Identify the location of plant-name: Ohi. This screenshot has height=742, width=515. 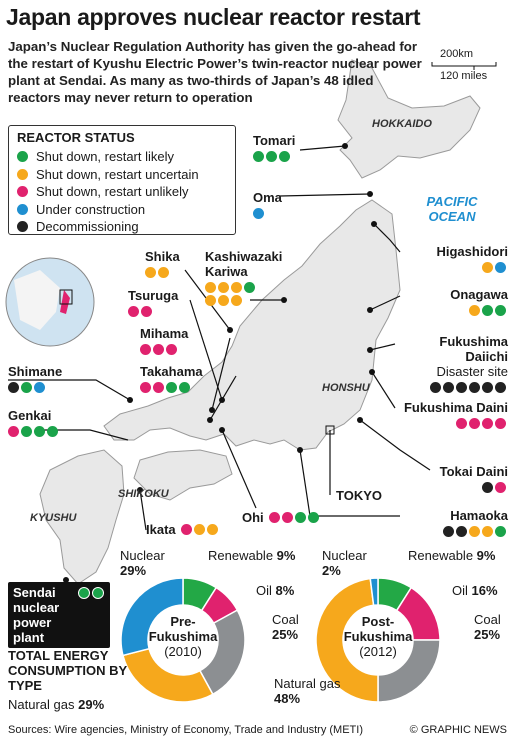
(253, 517).